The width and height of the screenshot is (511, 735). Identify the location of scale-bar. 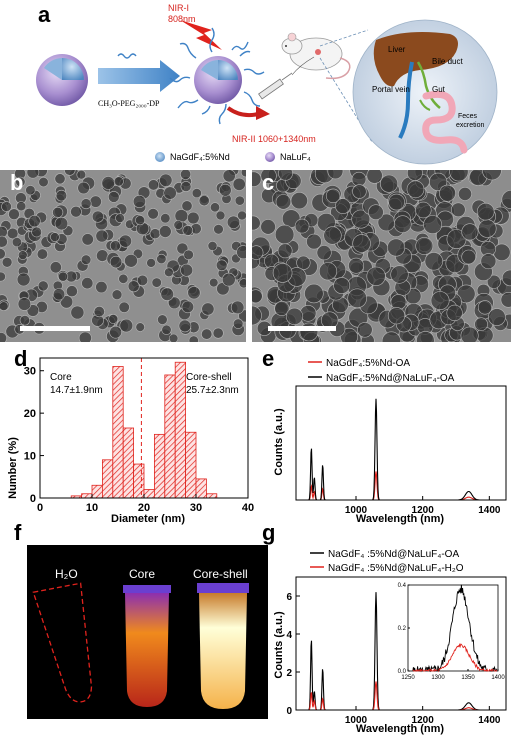
(302, 328).